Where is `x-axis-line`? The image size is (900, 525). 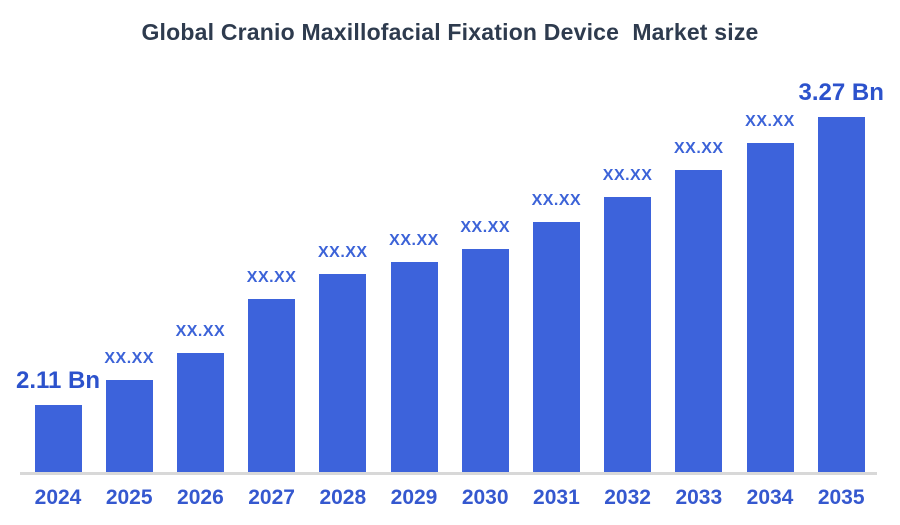 x-axis-line is located at coordinates (448, 473).